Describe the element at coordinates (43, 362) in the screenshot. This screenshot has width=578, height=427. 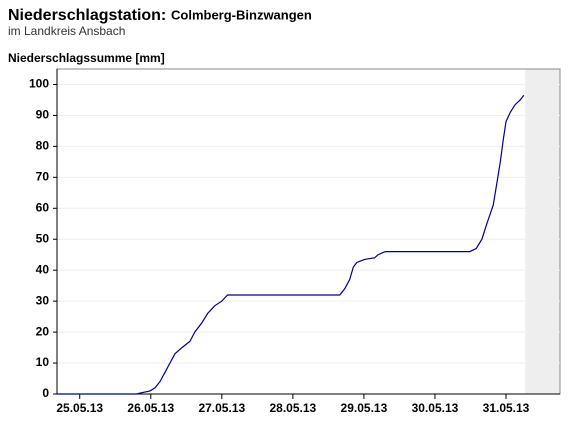
I see `y-tick-label: 10` at that location.